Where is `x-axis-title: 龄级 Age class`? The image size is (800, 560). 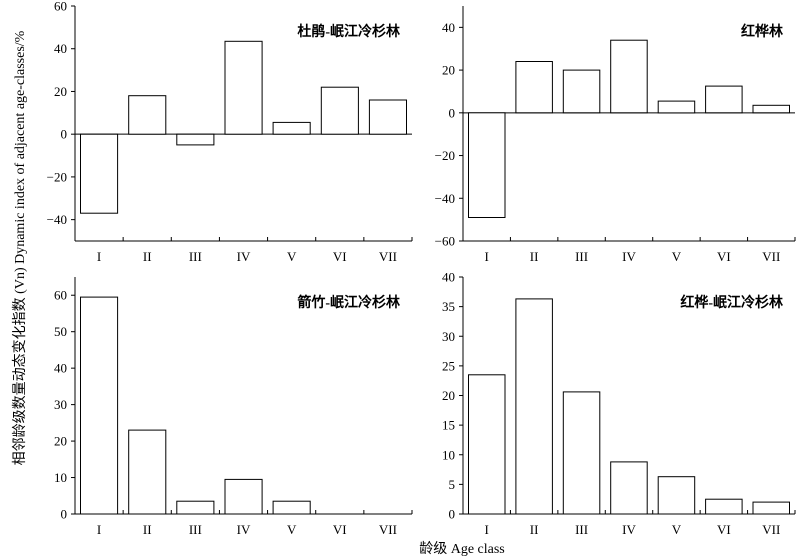
x-axis-title: 龄级 Age class is located at coordinates (462, 549).